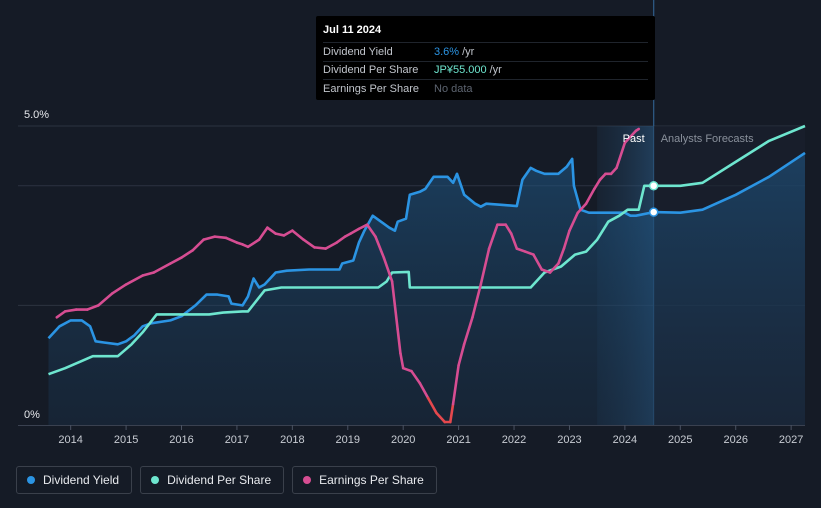 This screenshot has height=508, width=821. Describe the element at coordinates (126, 440) in the screenshot. I see `x-tick-label: 2015` at that location.